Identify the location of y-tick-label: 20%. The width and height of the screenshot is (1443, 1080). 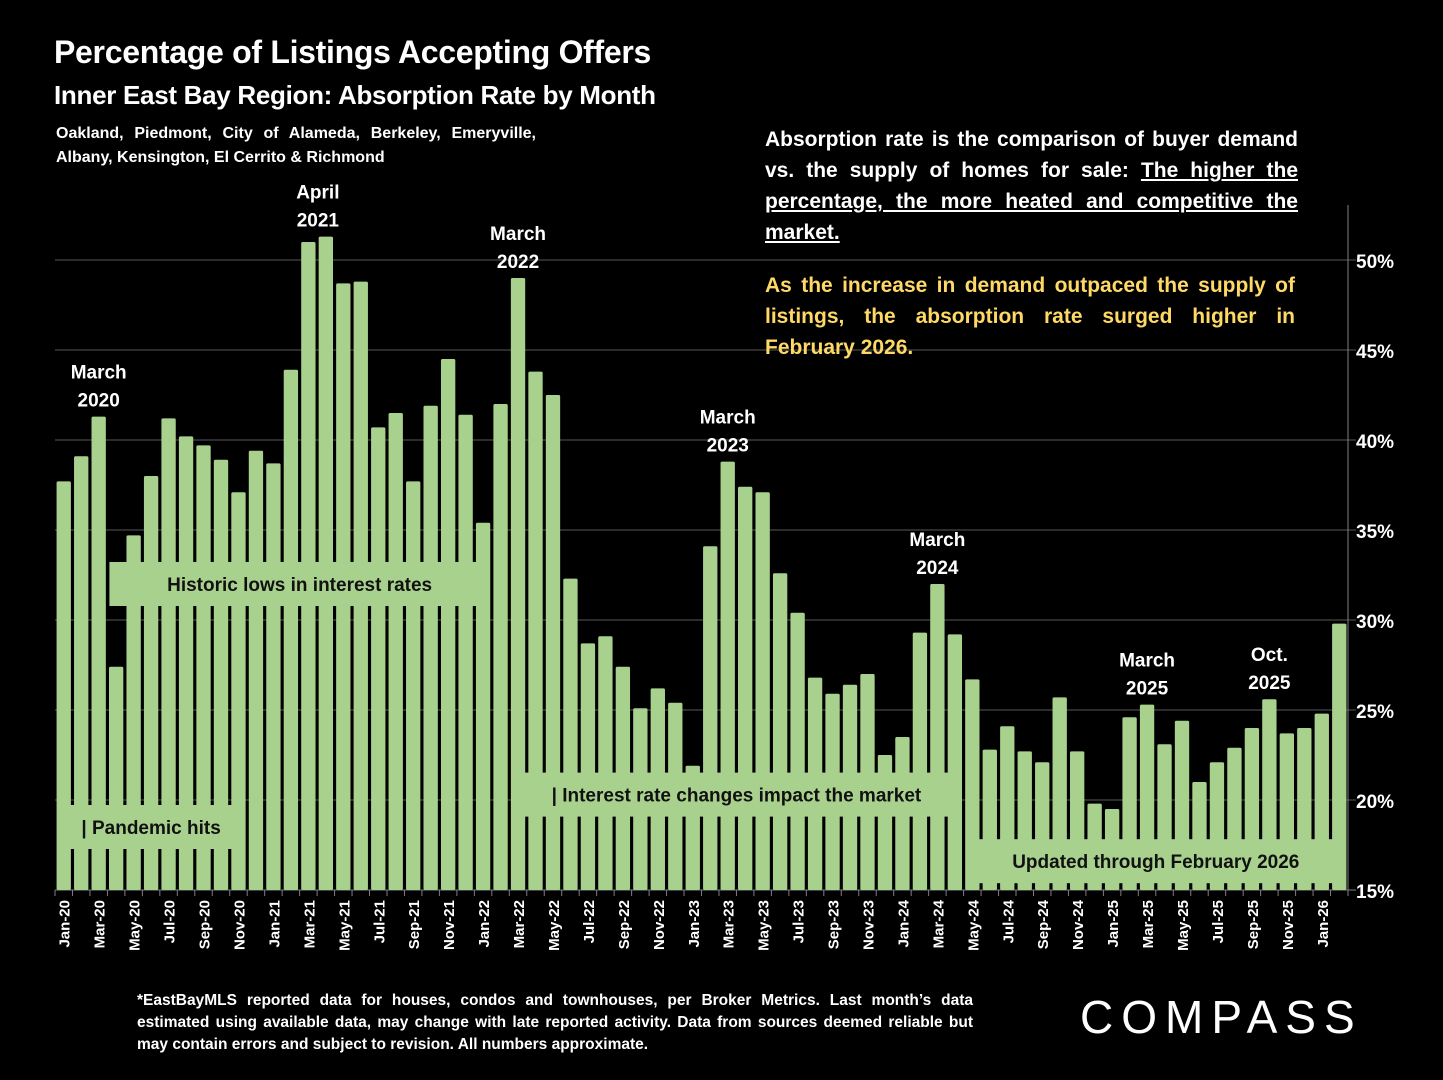
(1375, 802).